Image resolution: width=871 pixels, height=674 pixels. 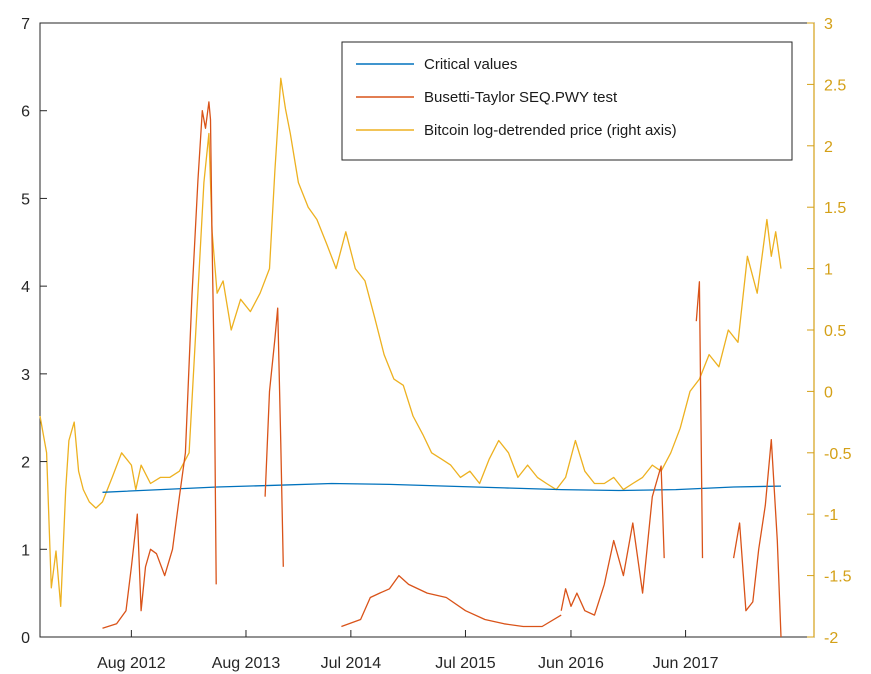 I want to click on right-axis-tick-label: -2, so click(x=831, y=638).